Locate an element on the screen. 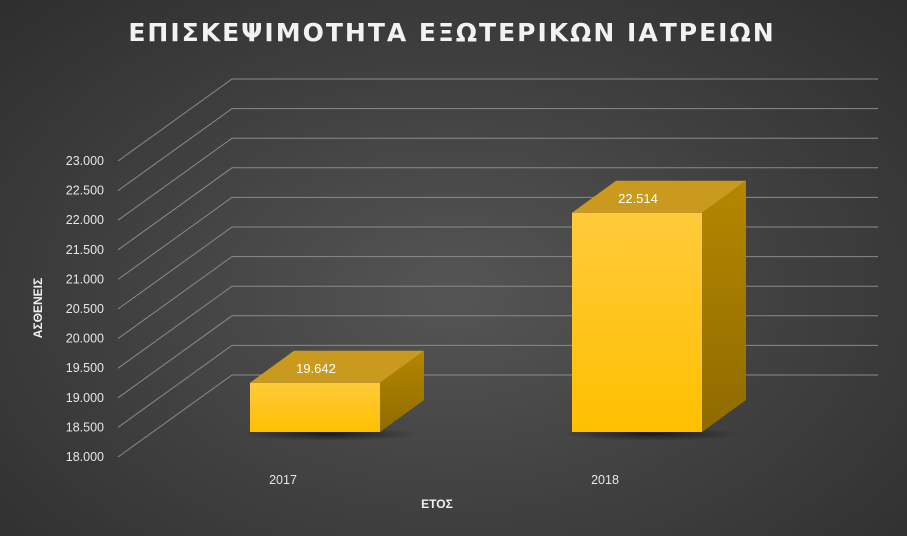 The image size is (907, 536). y-tick-label: 18.000 is located at coordinates (85, 457).